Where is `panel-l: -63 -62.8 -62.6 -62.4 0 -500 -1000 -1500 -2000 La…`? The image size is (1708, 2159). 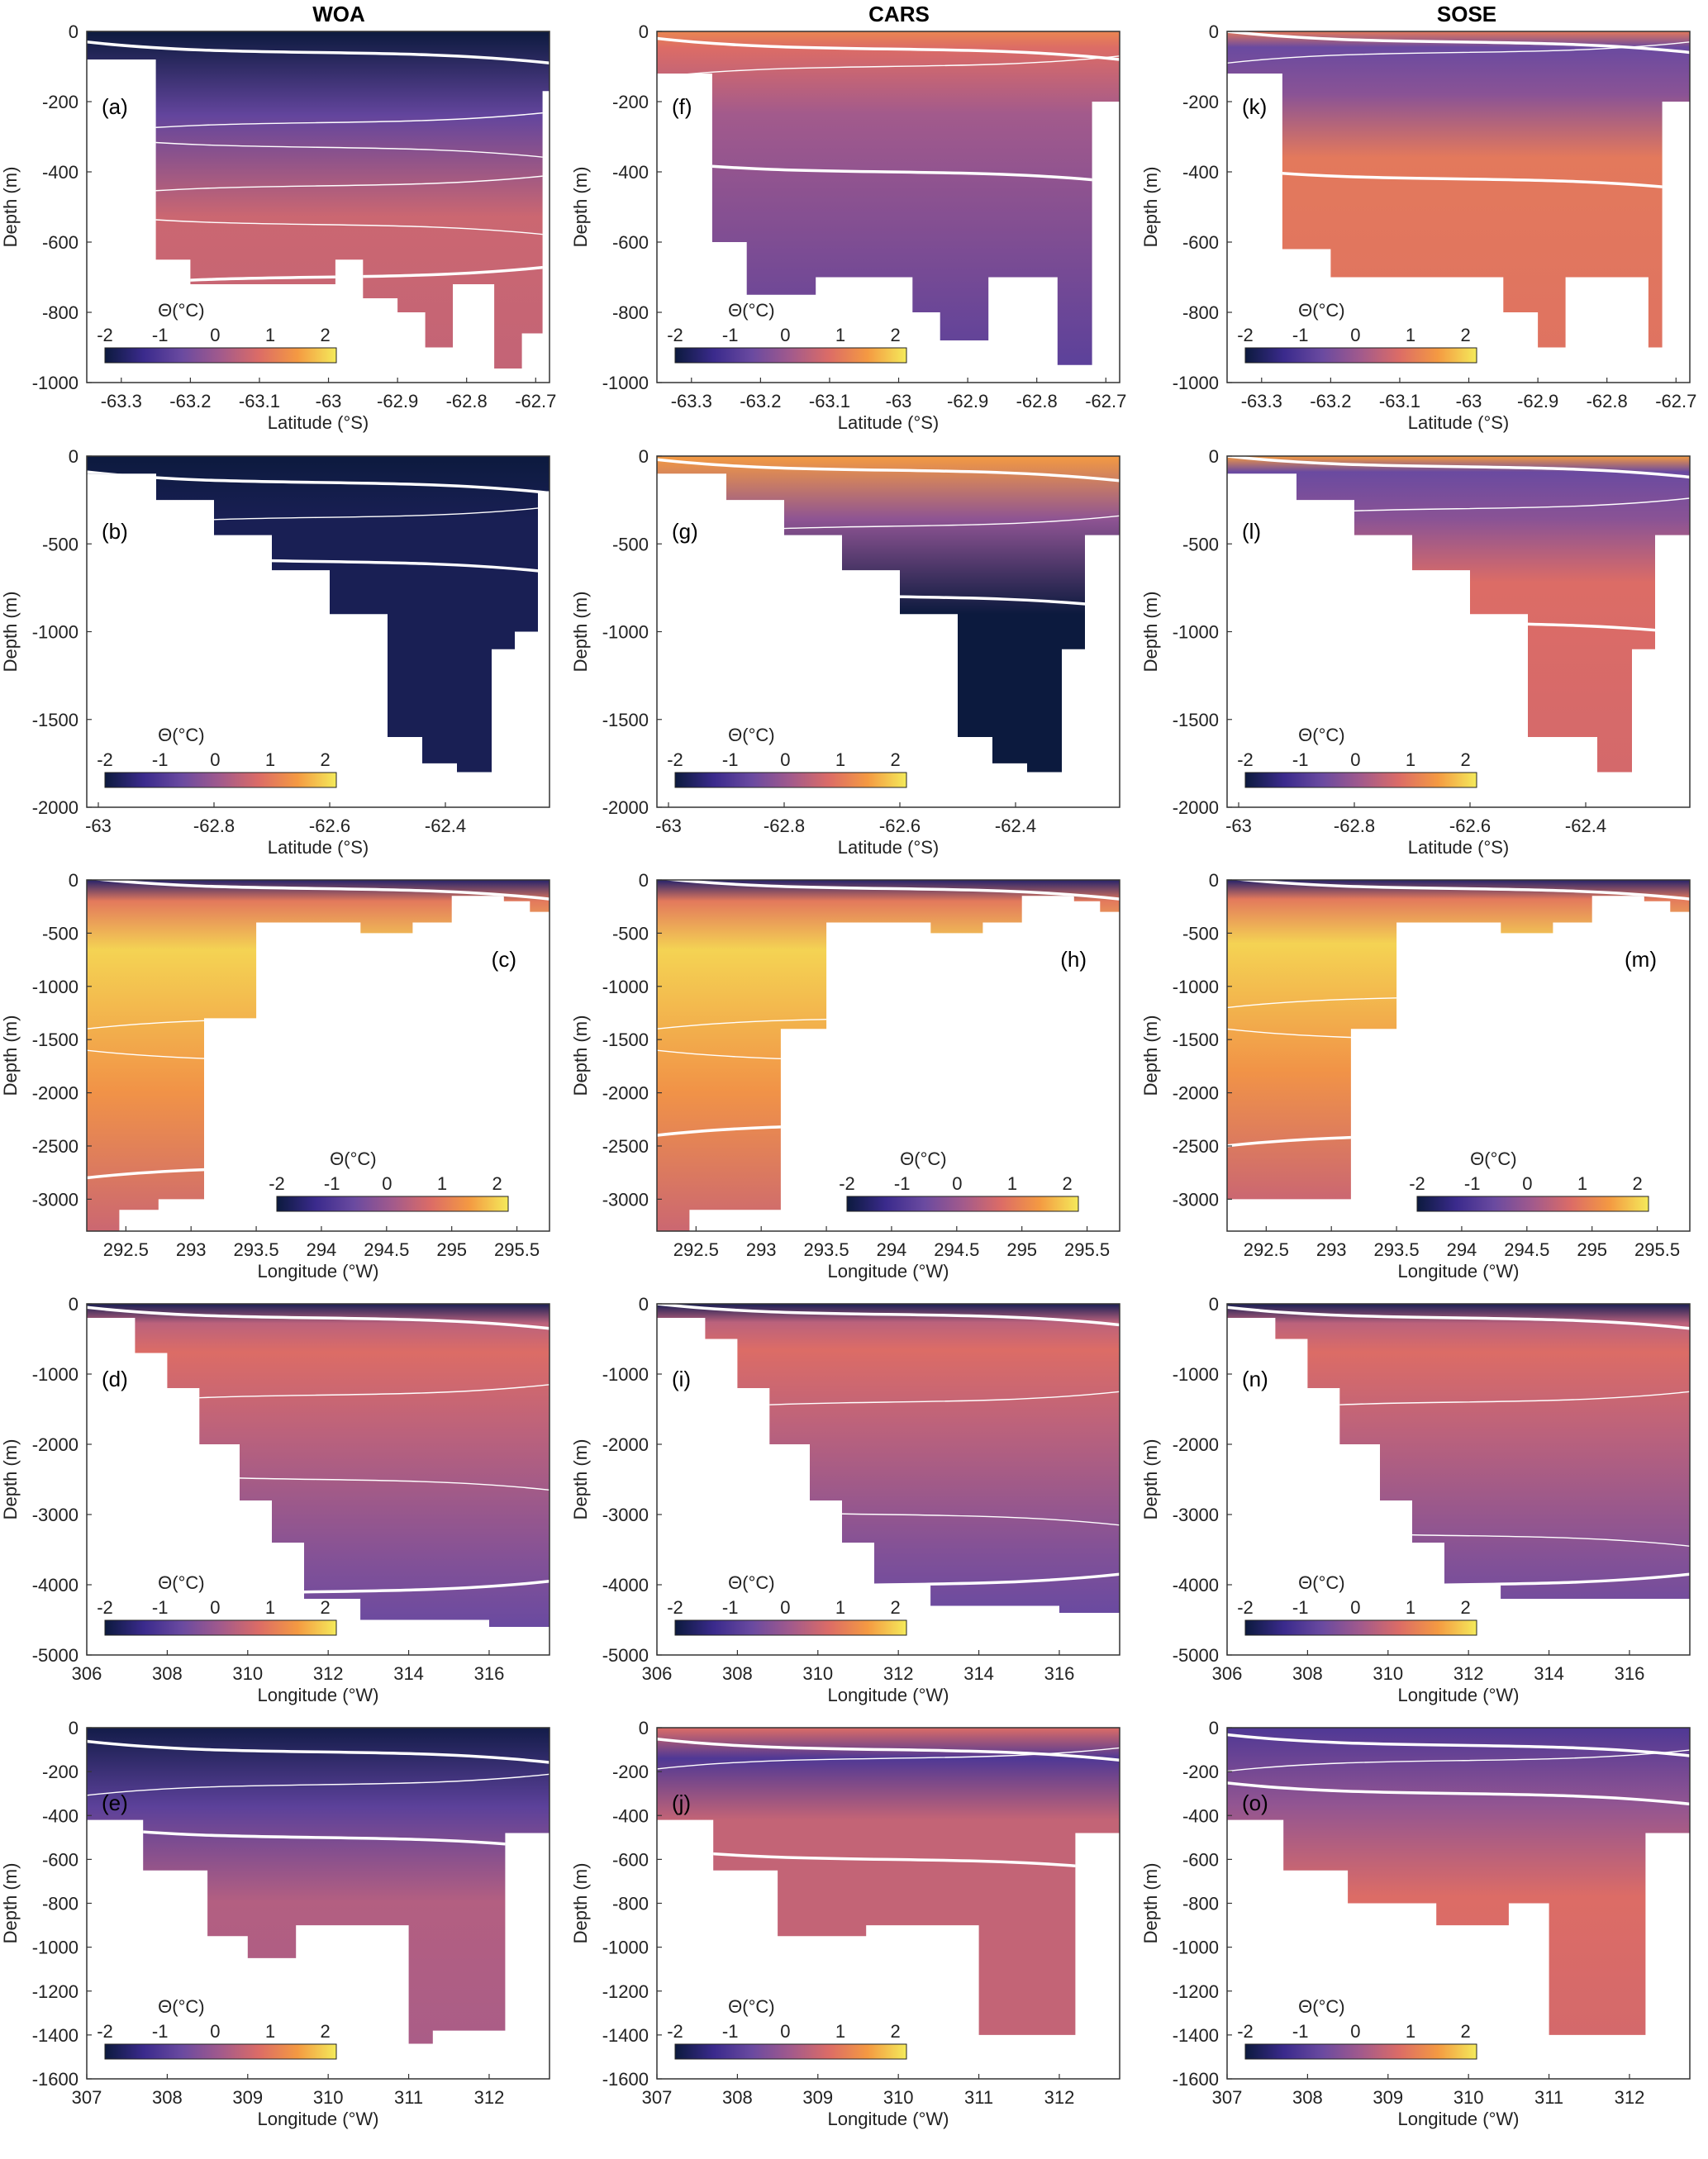
panel-l: -63 -62.8 -62.6 -62.4 0 -500 -1000 -1500 -2000 La… is located at coordinates (1415, 652).